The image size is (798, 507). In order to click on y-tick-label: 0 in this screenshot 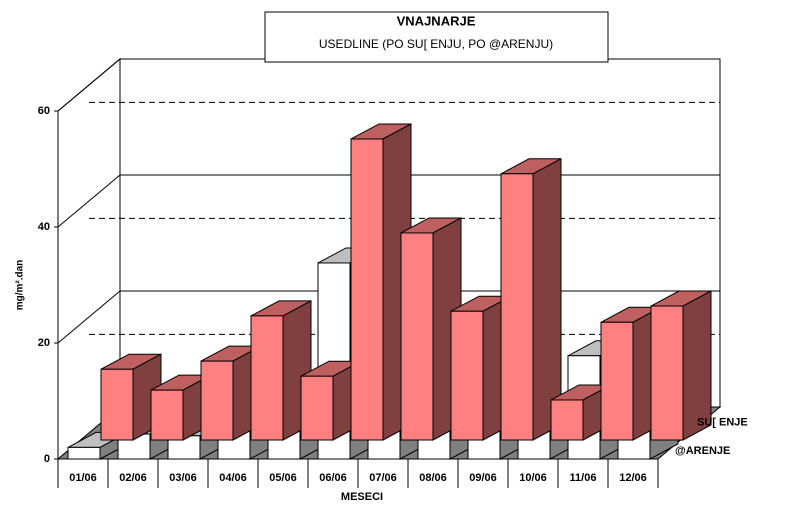, I will do `click(47, 459)`.